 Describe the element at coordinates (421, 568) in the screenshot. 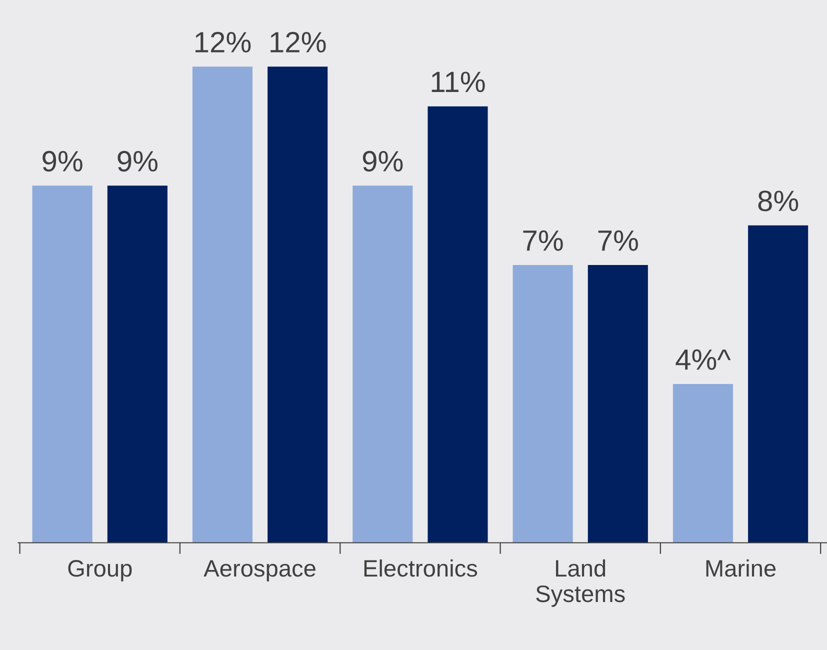

I see `x-tick-label: Electronics` at that location.